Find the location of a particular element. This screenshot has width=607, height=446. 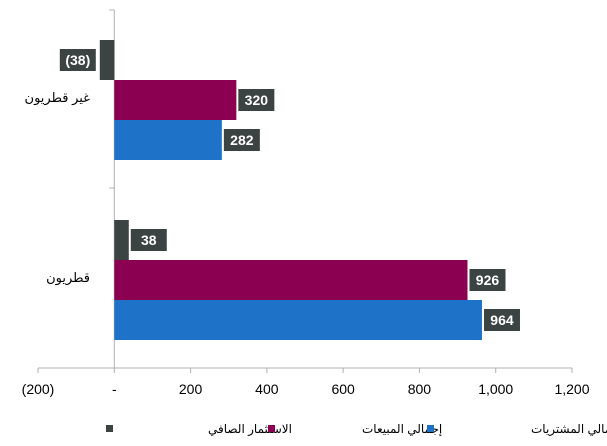

x-tick-label: 600 is located at coordinates (343, 389).